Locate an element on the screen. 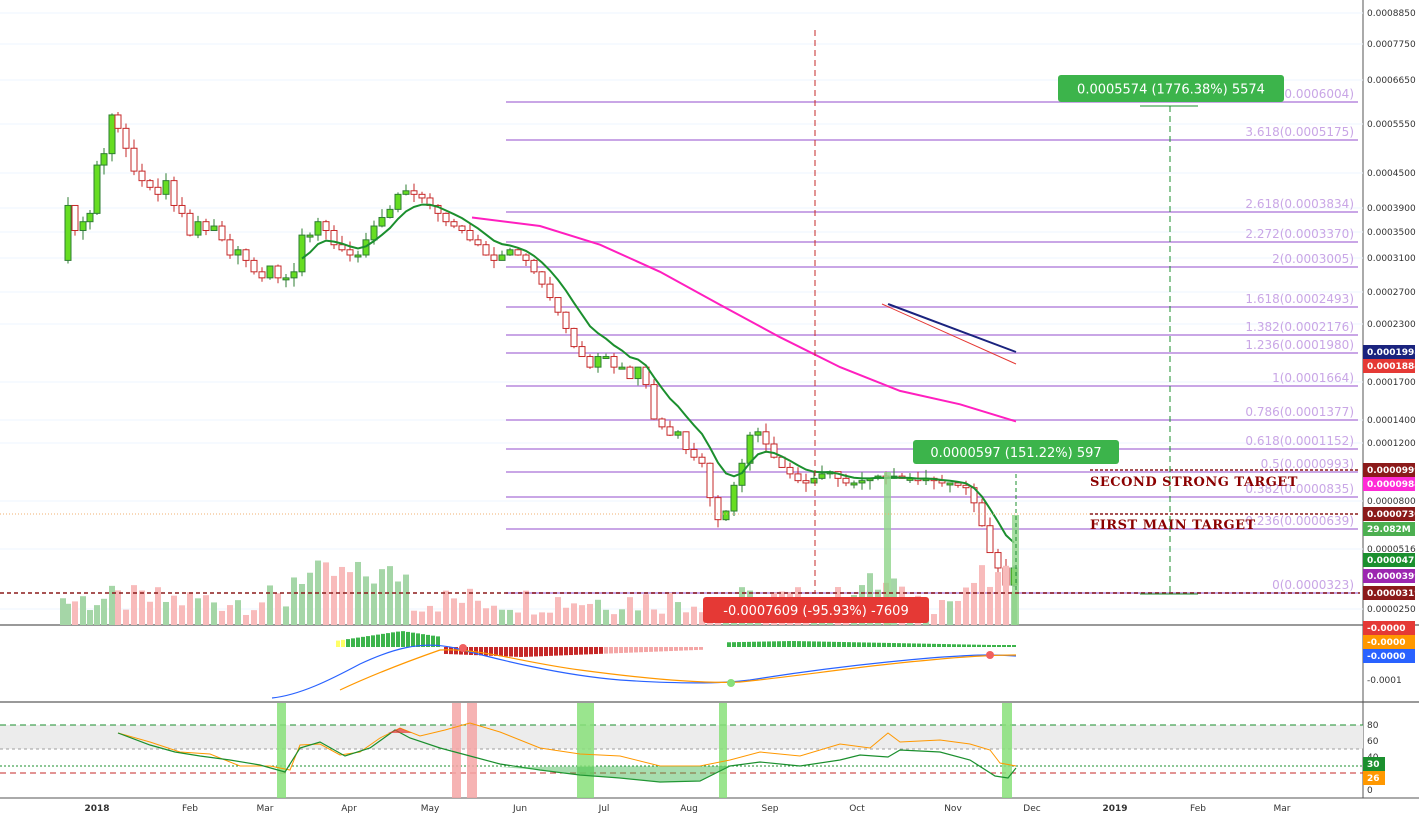 The width and height of the screenshot is (1419, 822). macd-tag is located at coordinates (1389, 656).